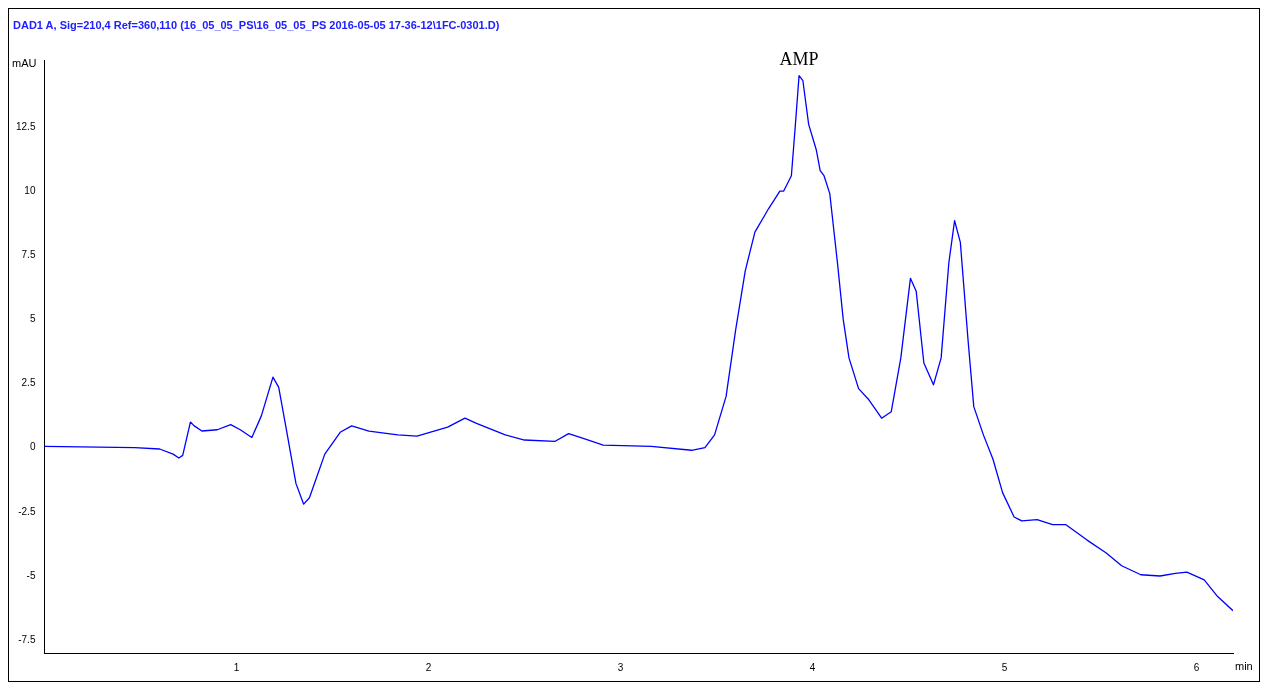 The width and height of the screenshot is (1274, 695). I want to click on y-tick-label: 5, so click(32, 319).